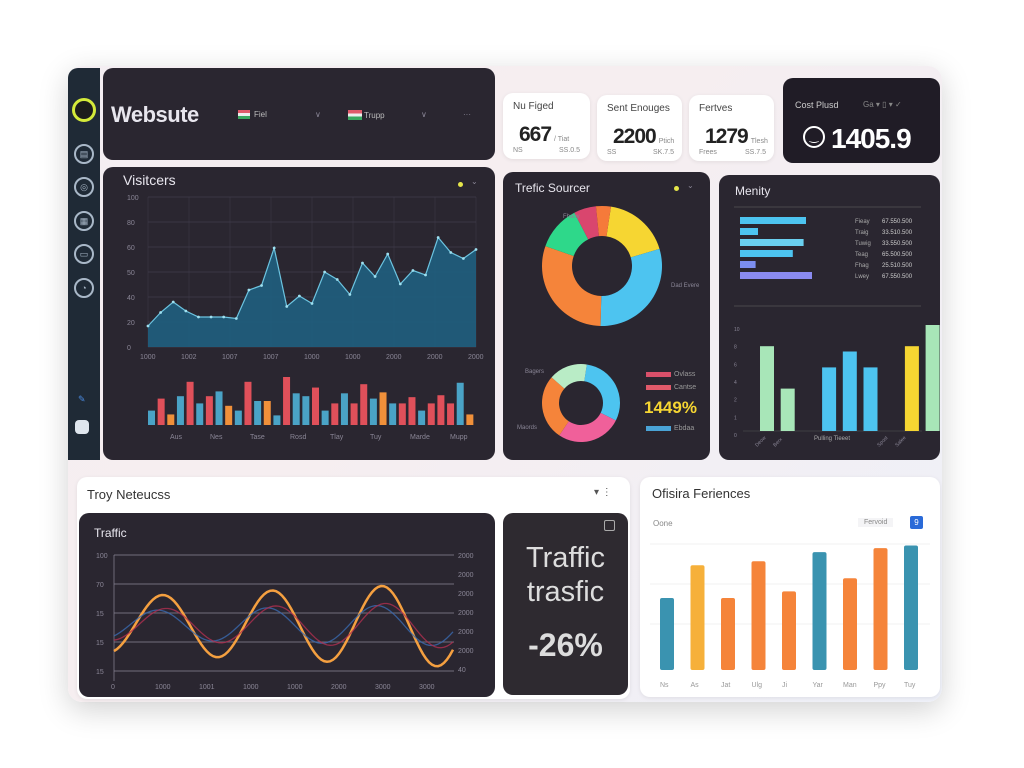  Describe the element at coordinates (883, 442) in the screenshot. I see `x-tick-label: Spost` at that location.